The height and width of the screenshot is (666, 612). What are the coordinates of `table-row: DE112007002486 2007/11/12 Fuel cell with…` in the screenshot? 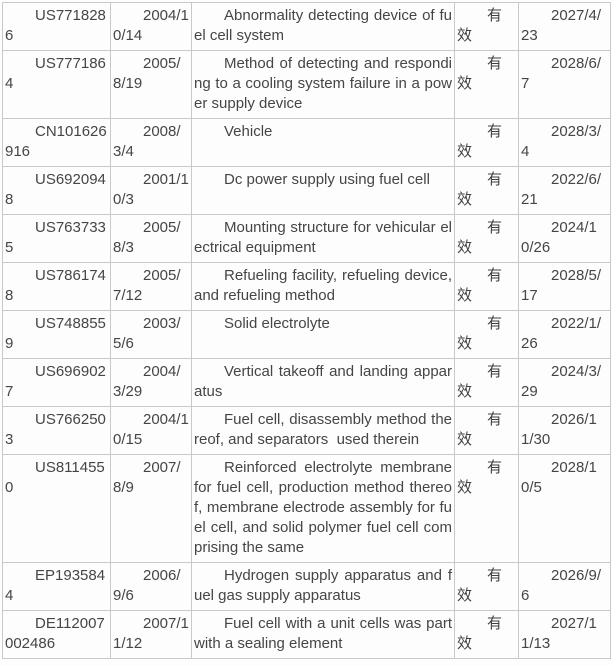 It's located at (306, 634).